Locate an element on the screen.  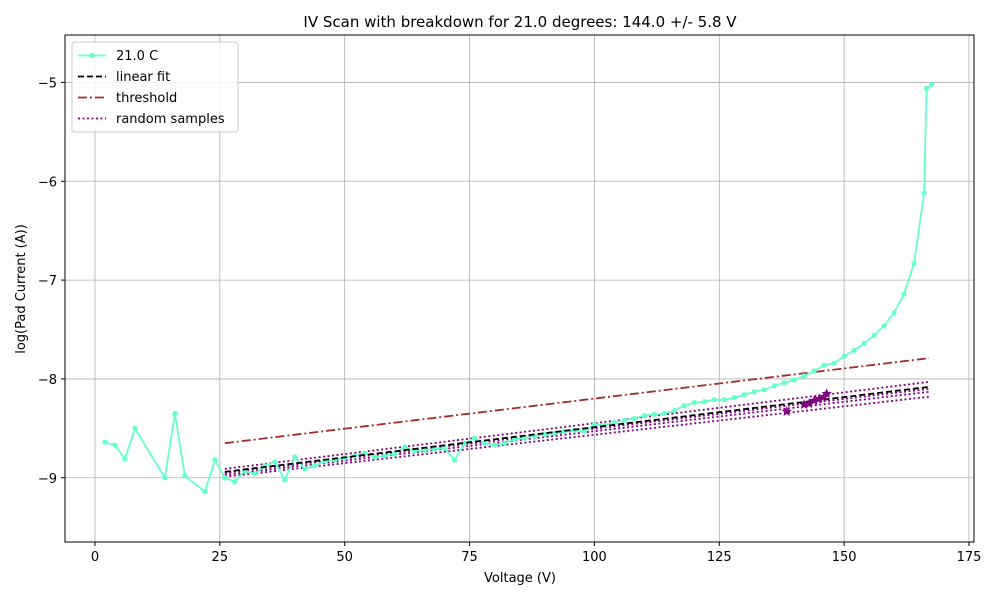
legend-entry-label: random samples is located at coordinates (170, 119).